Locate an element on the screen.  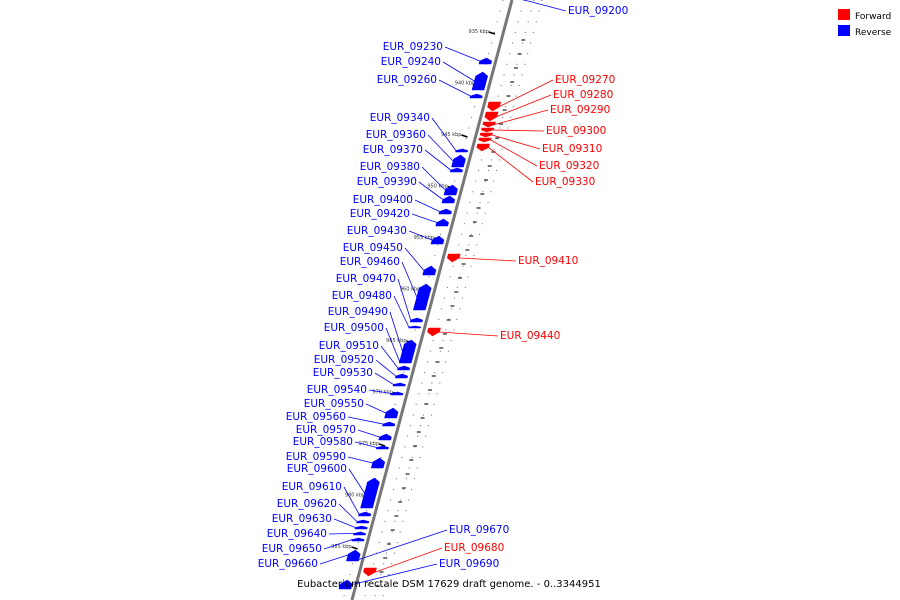
gene-label: EUR_09440 is located at coordinates (530, 336).